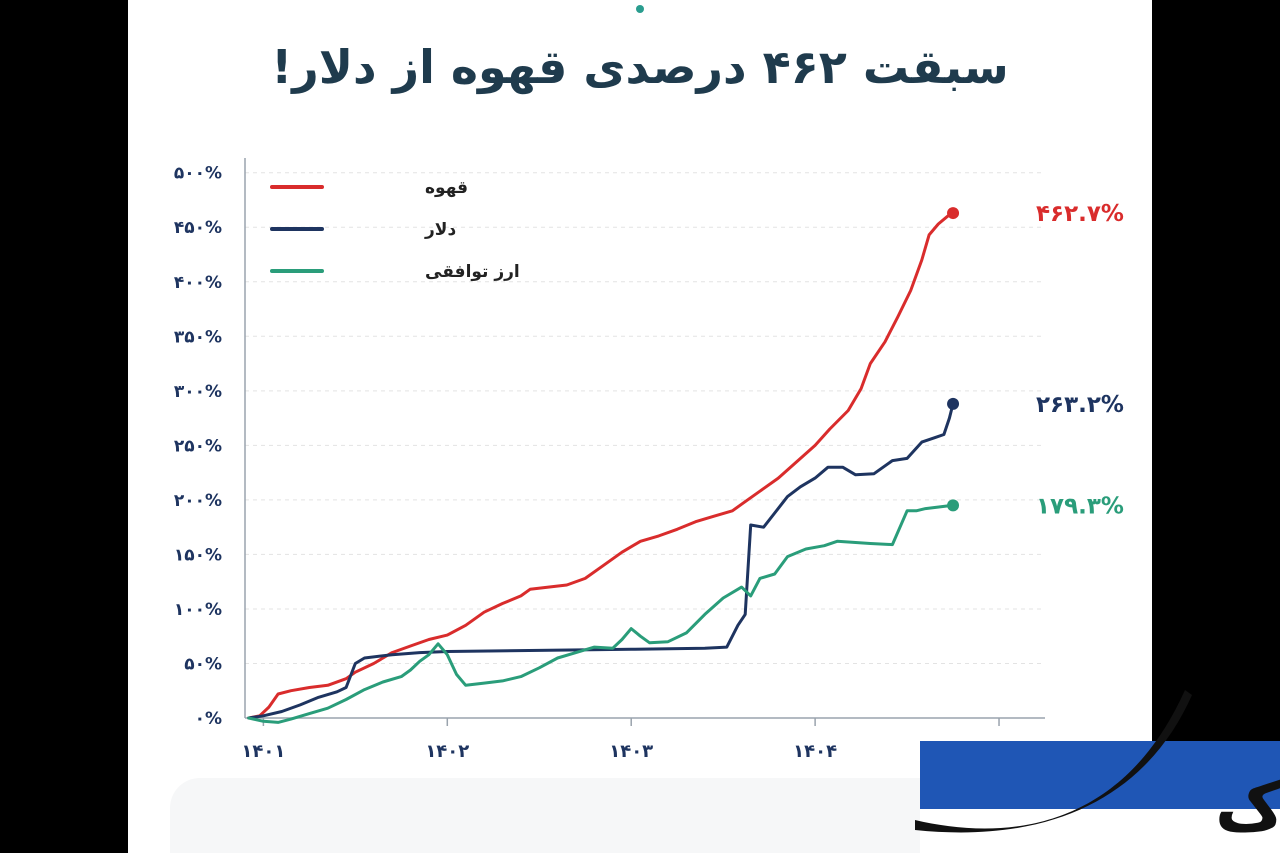  What do you see at coordinates (1080, 214) in the screenshot?
I see `series-end-label-0: ۴۶۲.۷%` at bounding box center [1080, 214].